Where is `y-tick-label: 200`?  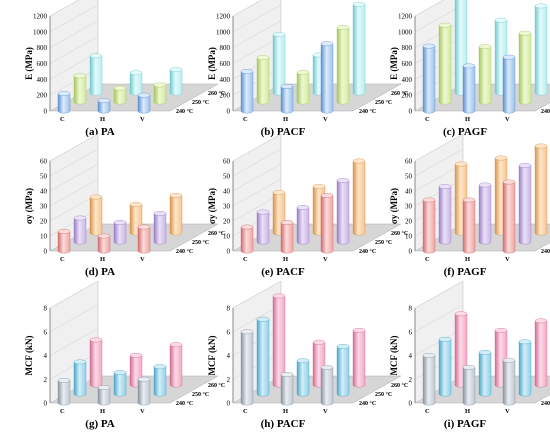 y-tick-label: 200 is located at coordinates (407, 96).